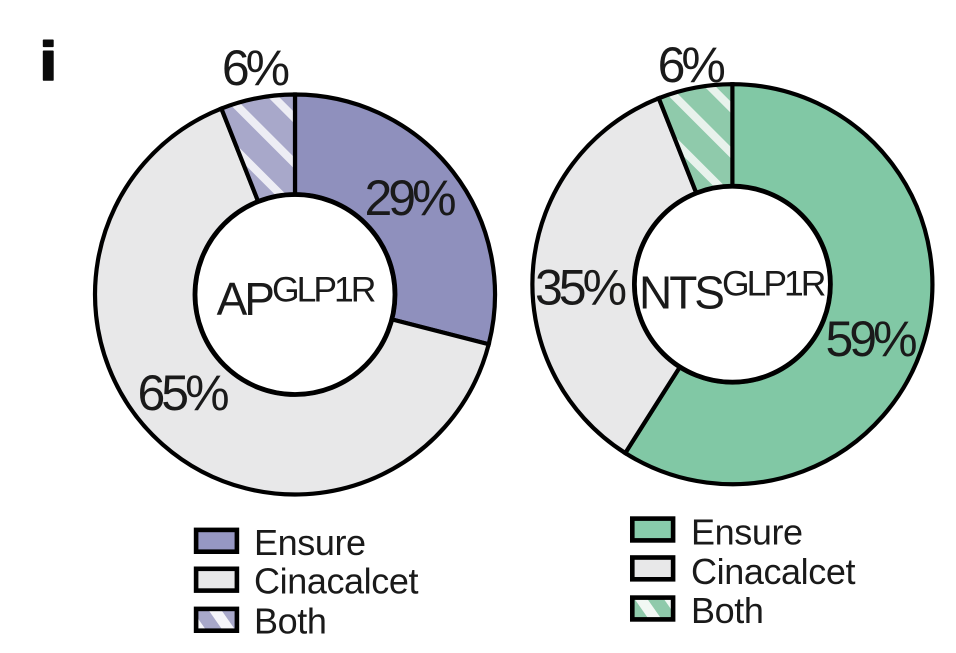 The height and width of the screenshot is (653, 956). Describe the element at coordinates (296, 298) in the screenshot. I see `svg-text: APGLP1R` at that location.